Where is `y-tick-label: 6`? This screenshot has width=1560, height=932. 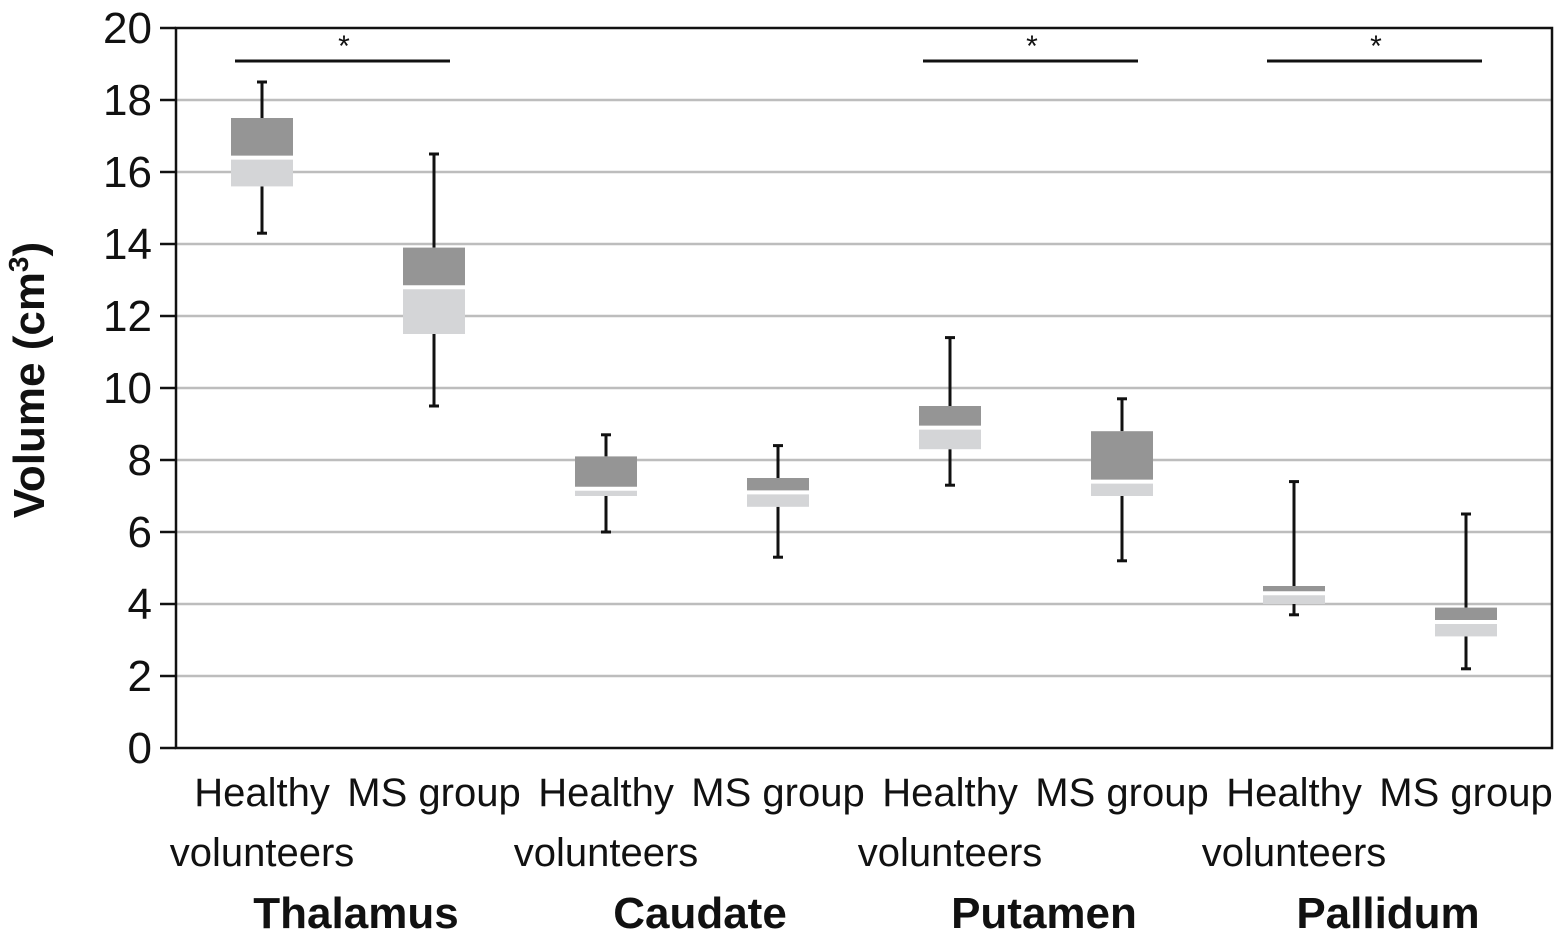 y-tick-label: 6 is located at coordinates (140, 532).